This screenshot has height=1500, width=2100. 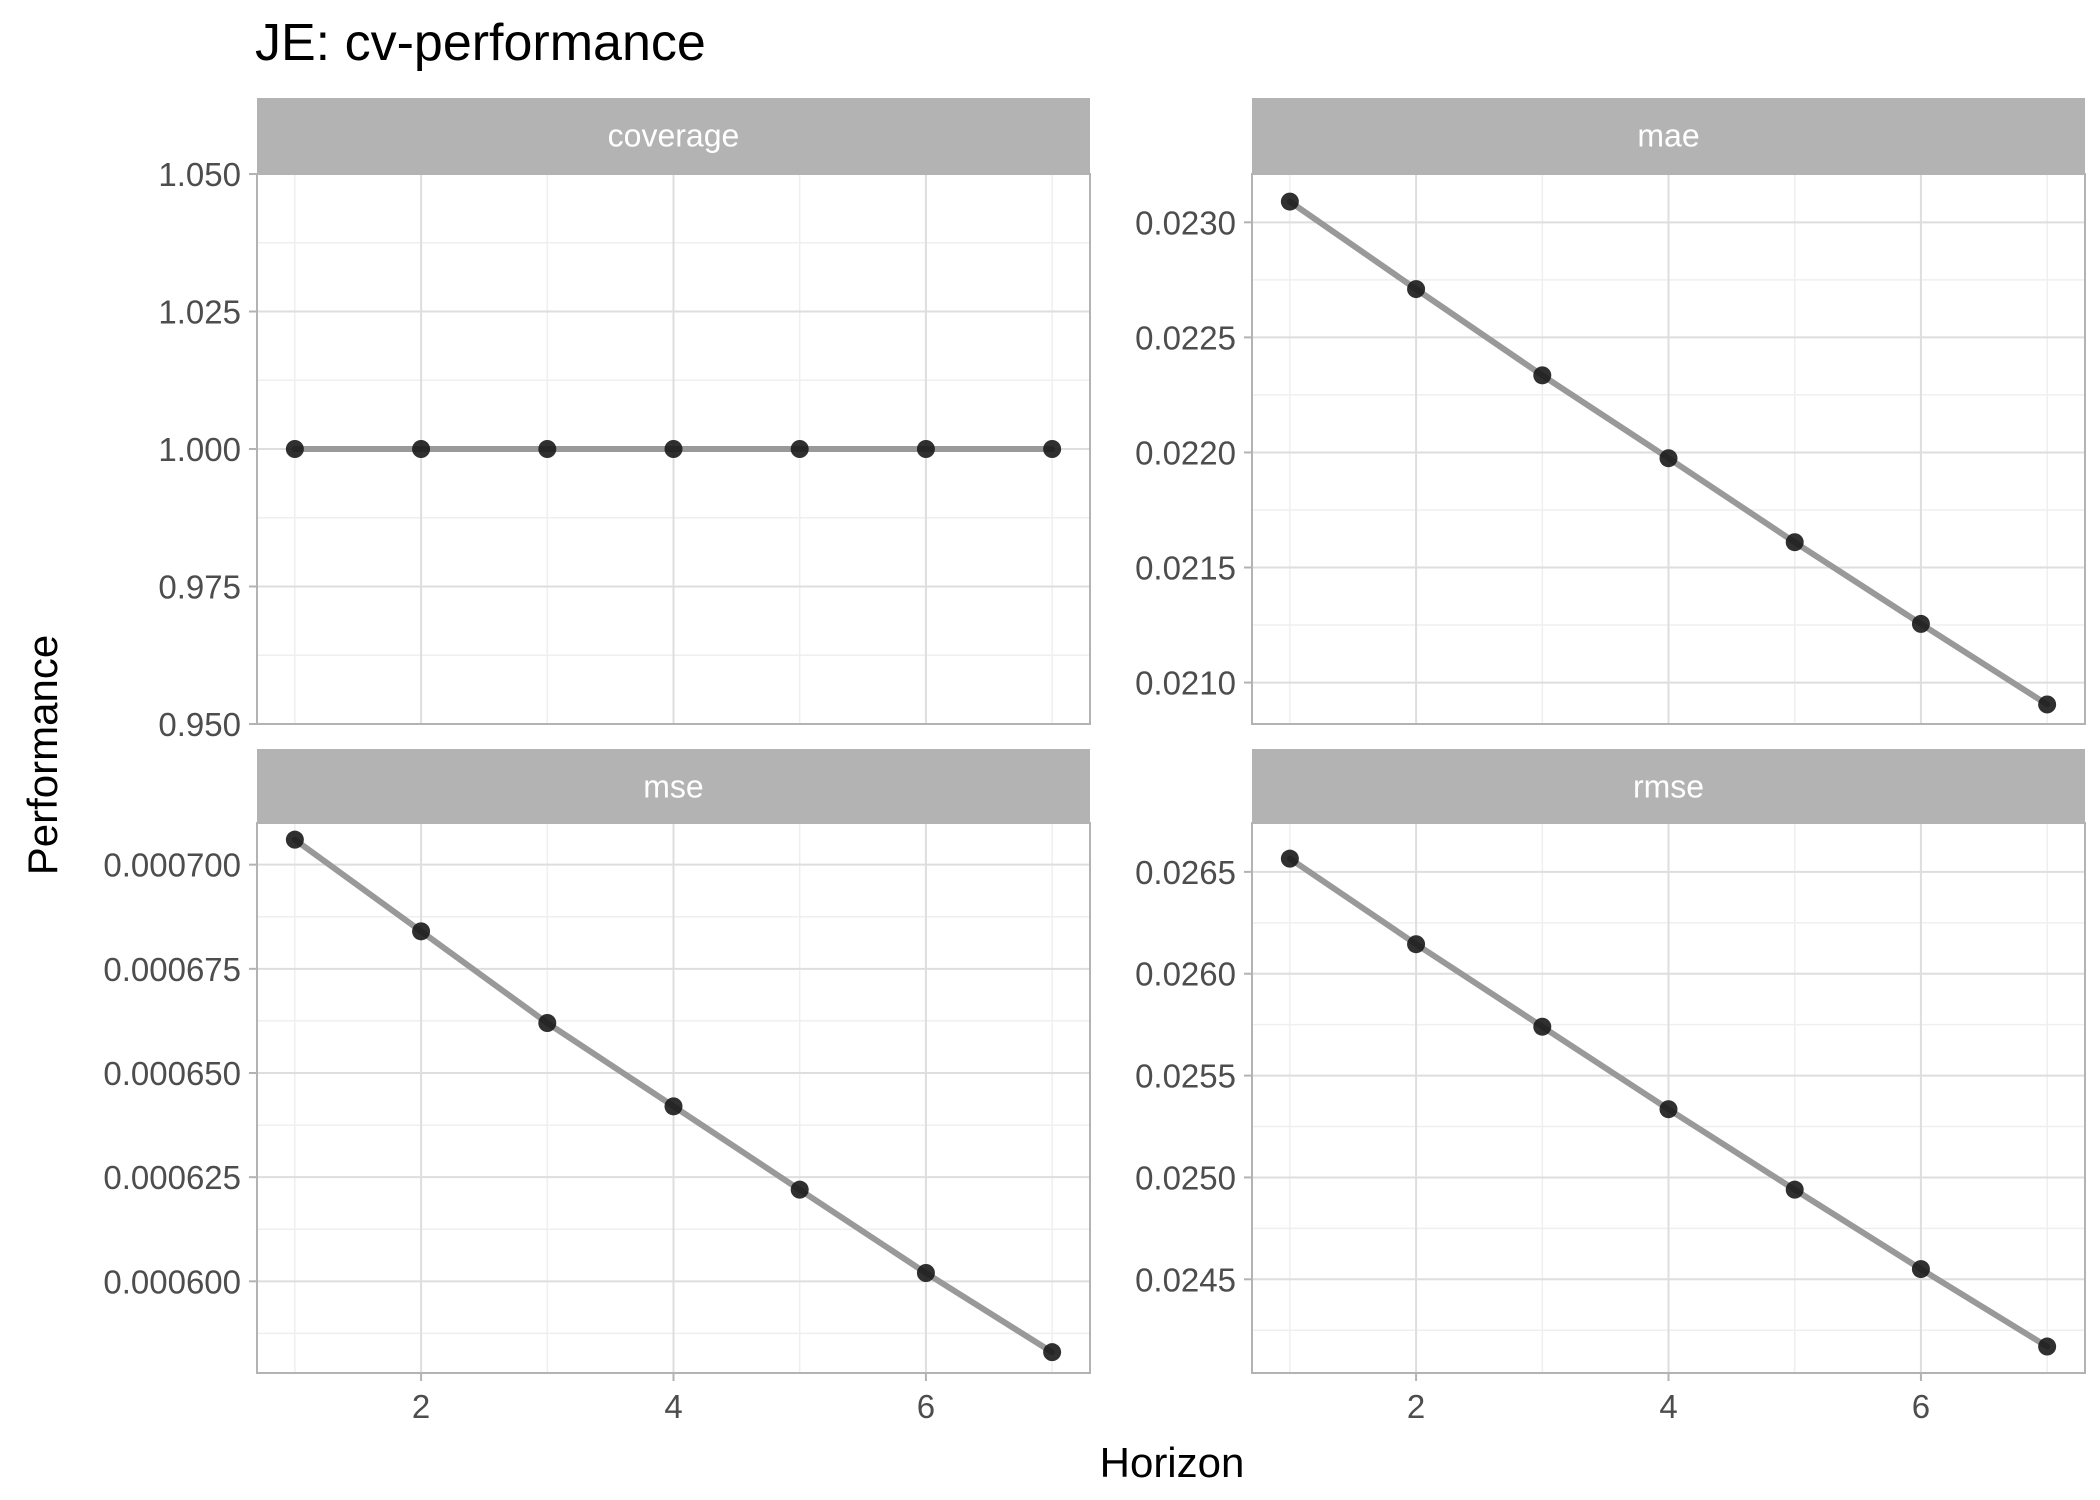 What do you see at coordinates (1185, 872) in the screenshot?
I see `y-tick-label: 0.0265` at bounding box center [1185, 872].